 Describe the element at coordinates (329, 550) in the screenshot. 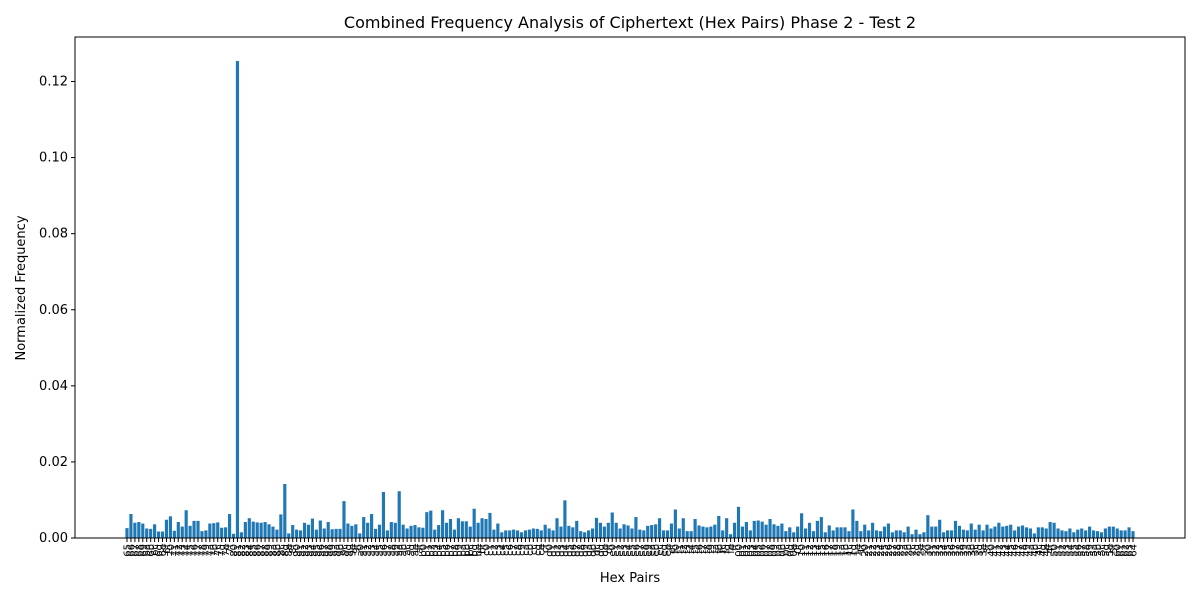

I see `x-tick-label: 98` at that location.